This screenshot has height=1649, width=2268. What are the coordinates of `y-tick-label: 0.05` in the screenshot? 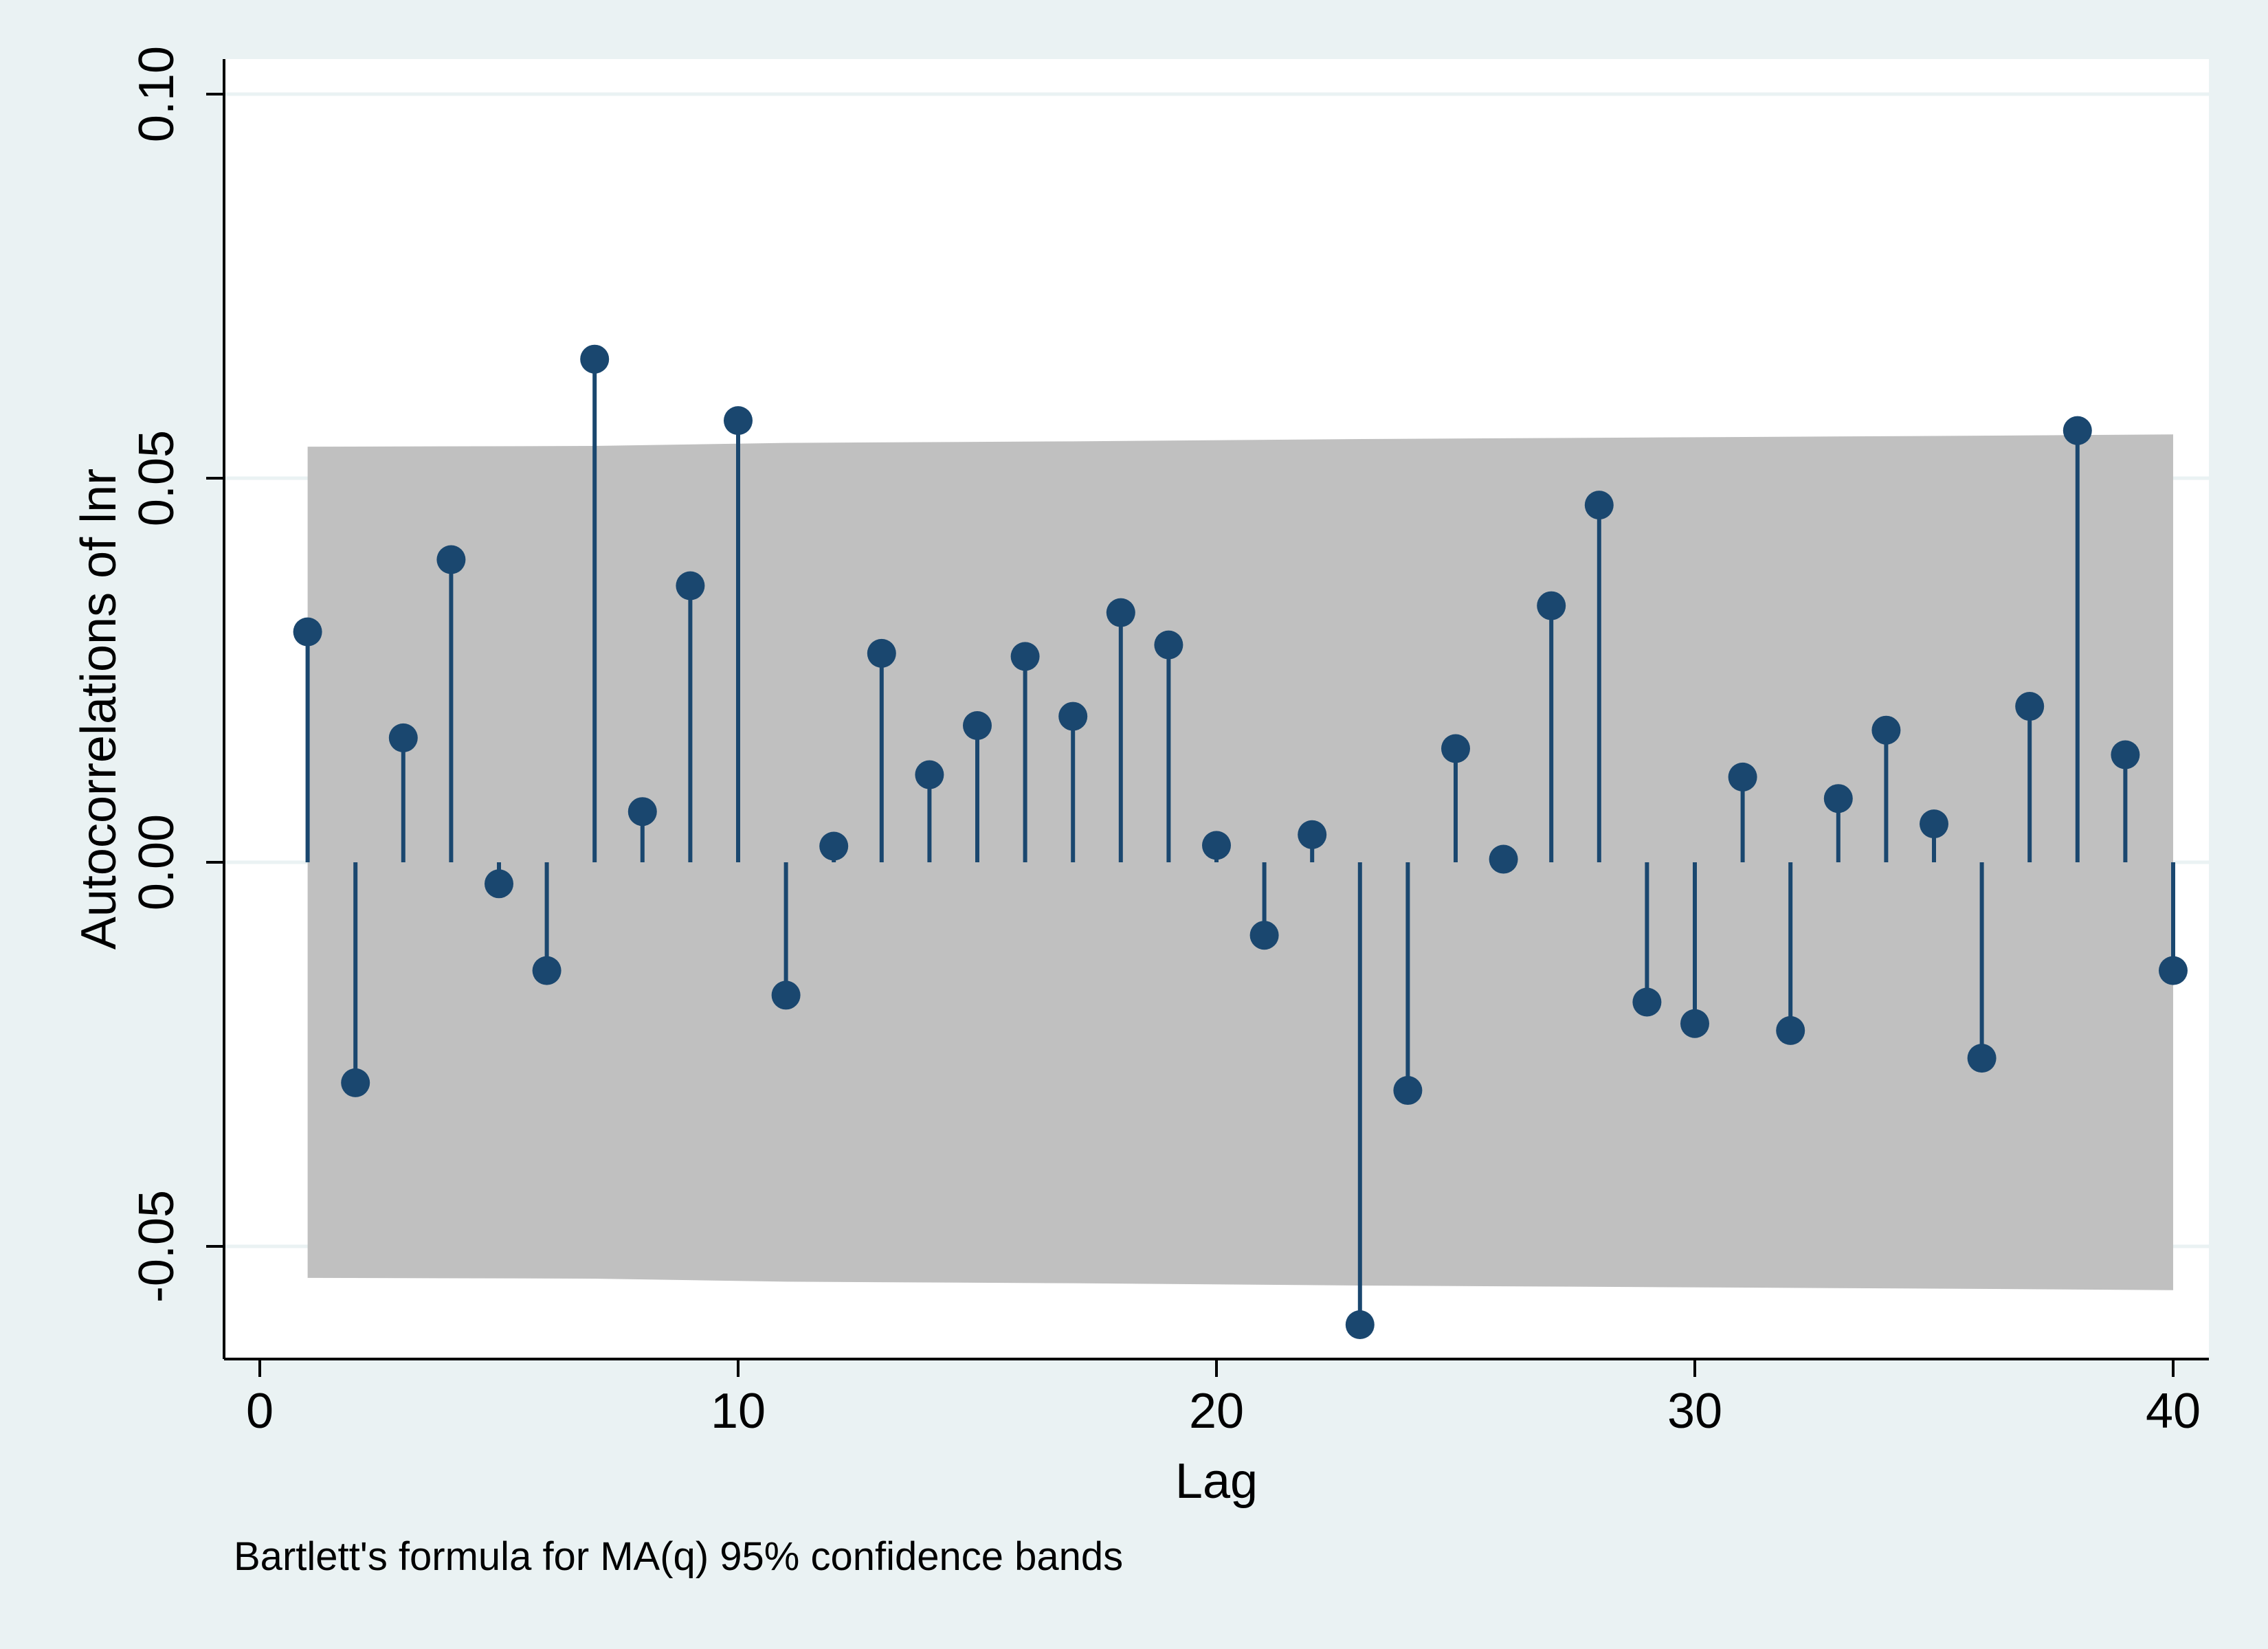 It's located at (156, 478).